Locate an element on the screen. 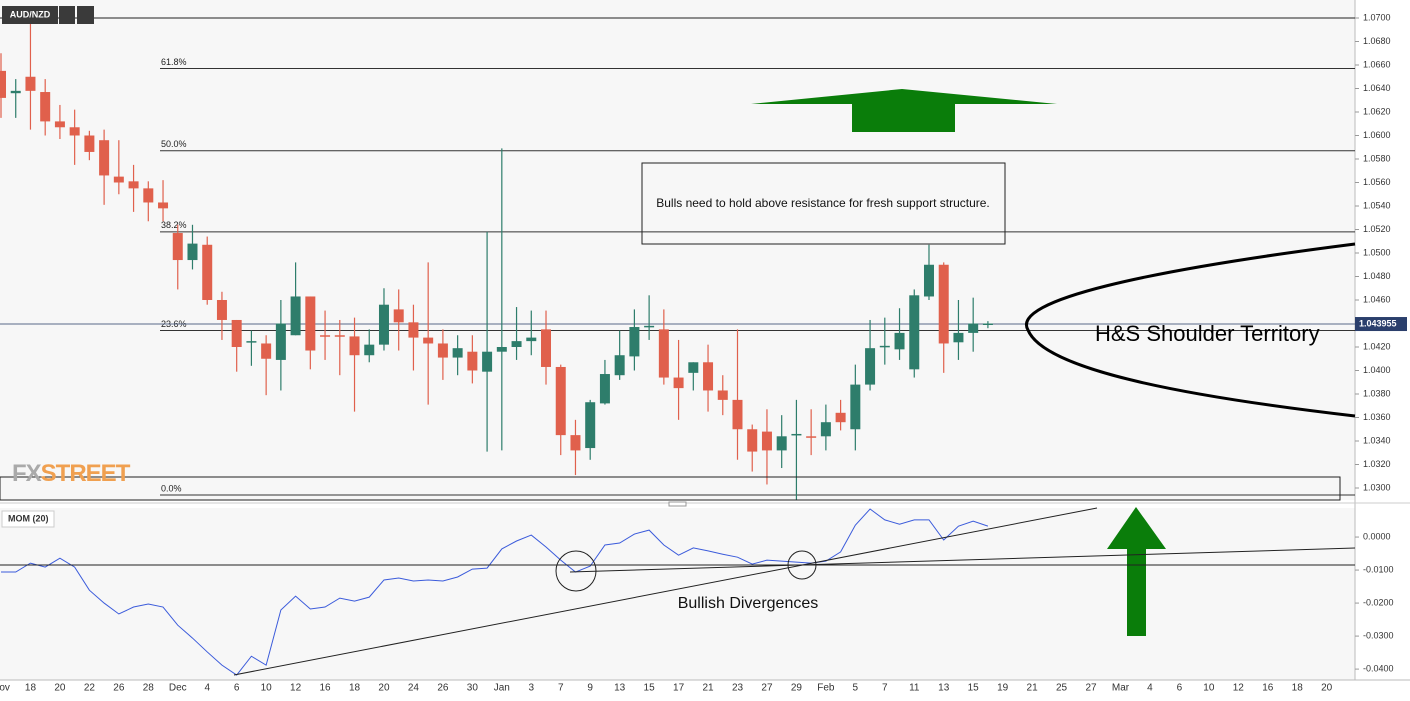  y-tick-label: 1.0520 is located at coordinates (1377, 229).